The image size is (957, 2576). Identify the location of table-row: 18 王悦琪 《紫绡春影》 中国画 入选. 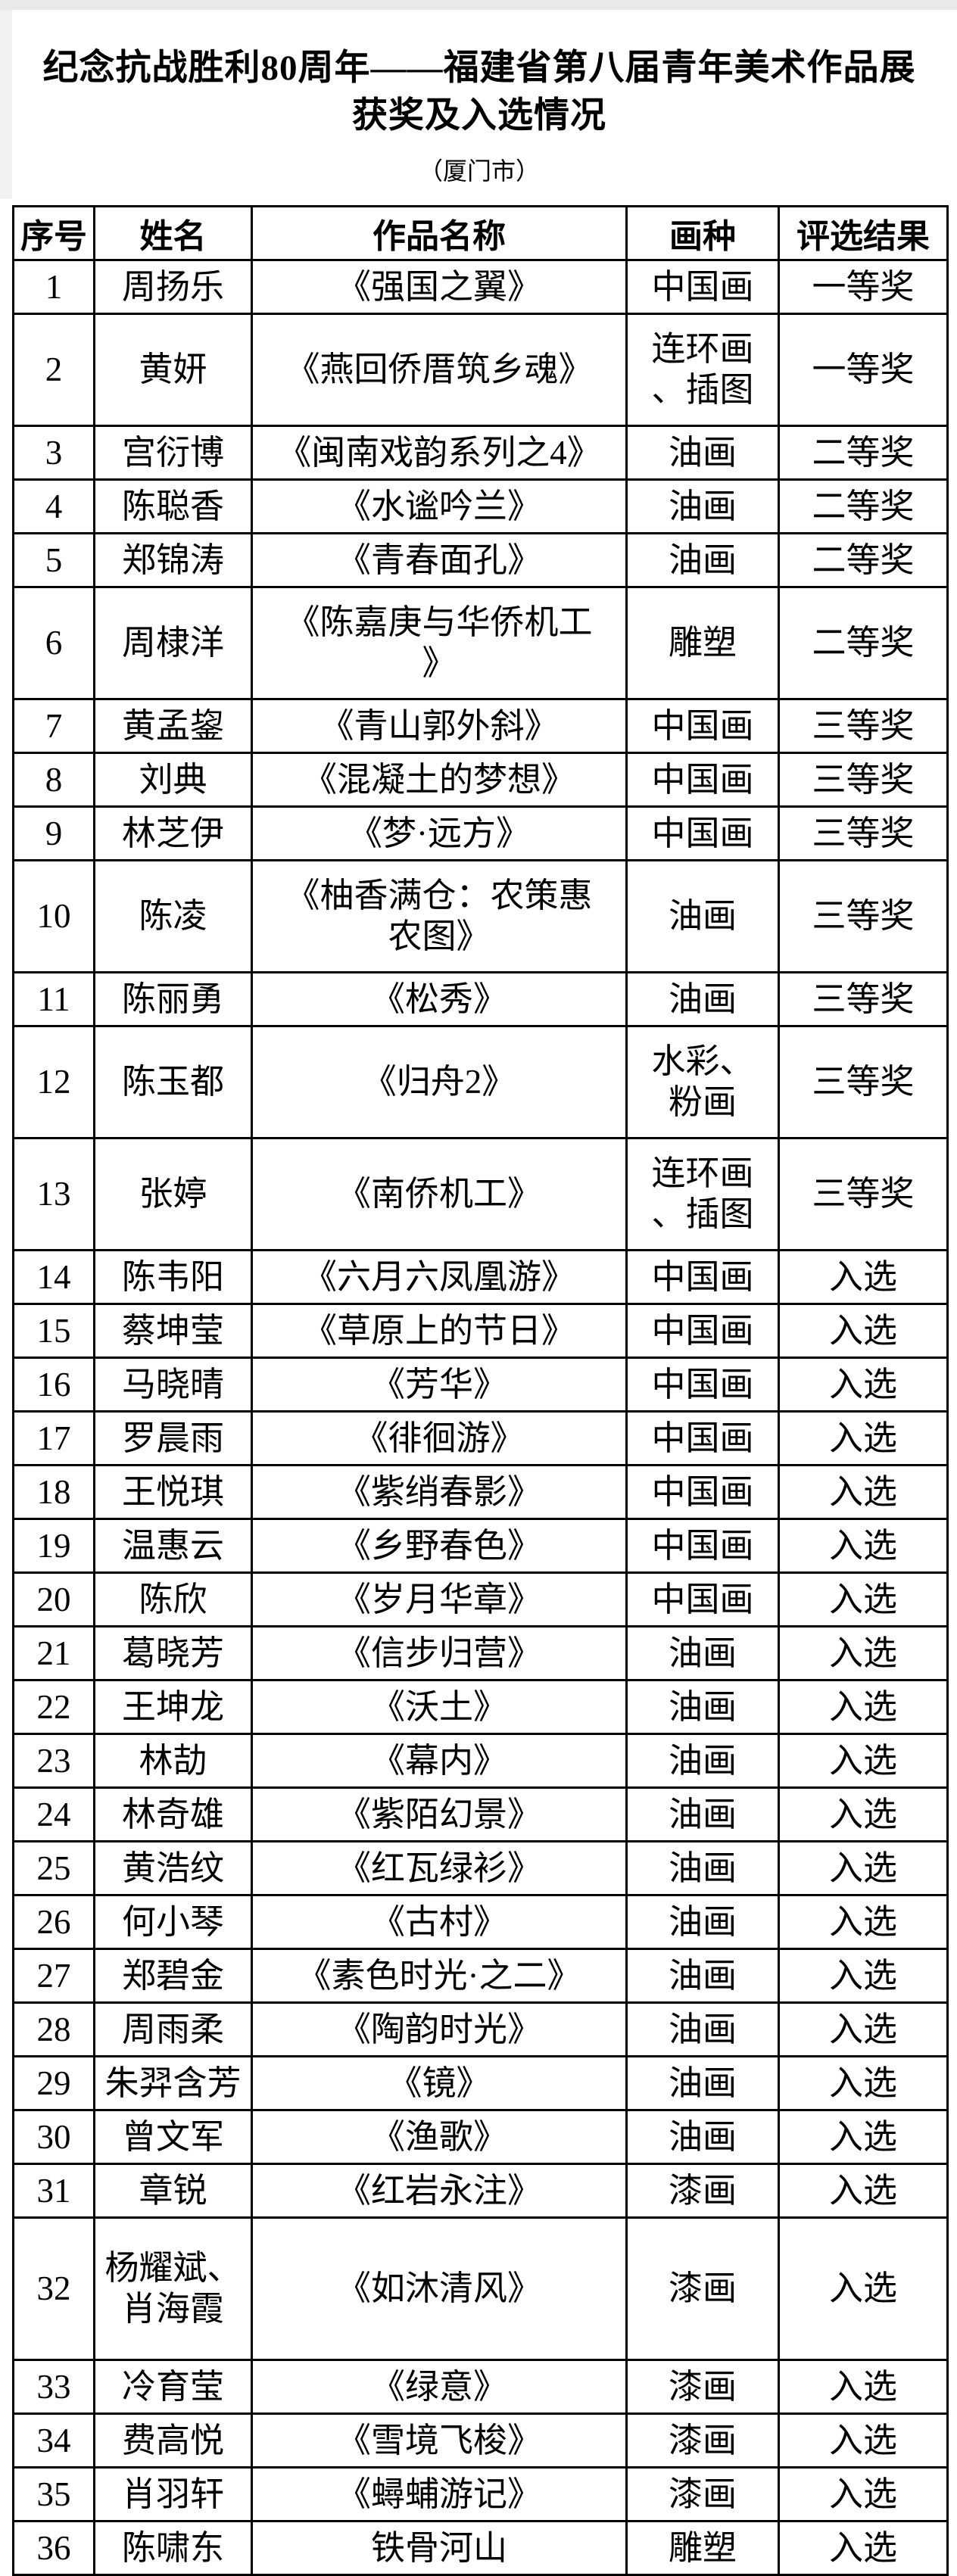
(481, 1491).